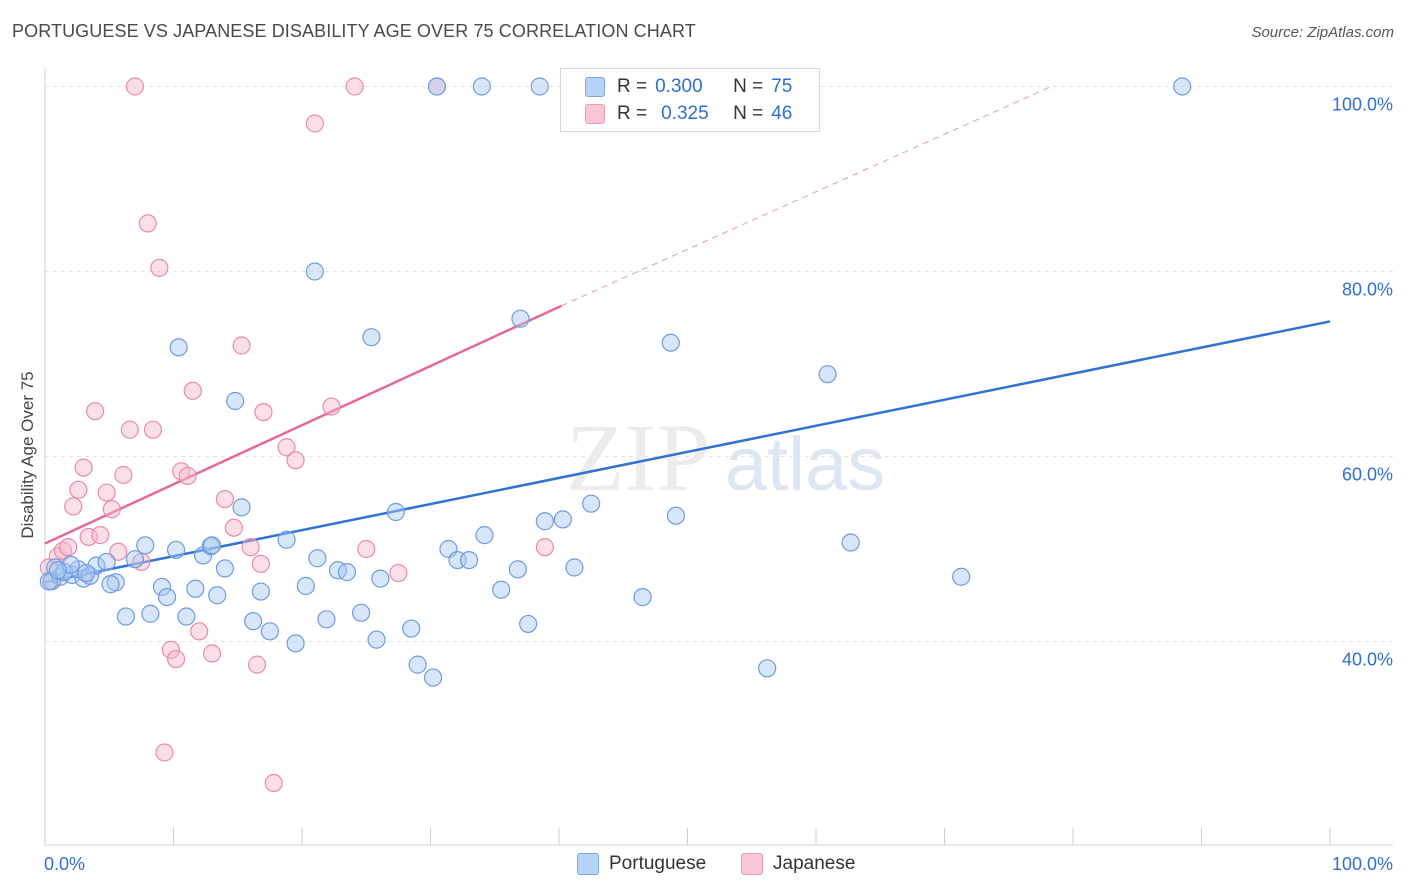  I want to click on legend-row-portuguese: R = 0.300 N = 75, so click(688, 87).